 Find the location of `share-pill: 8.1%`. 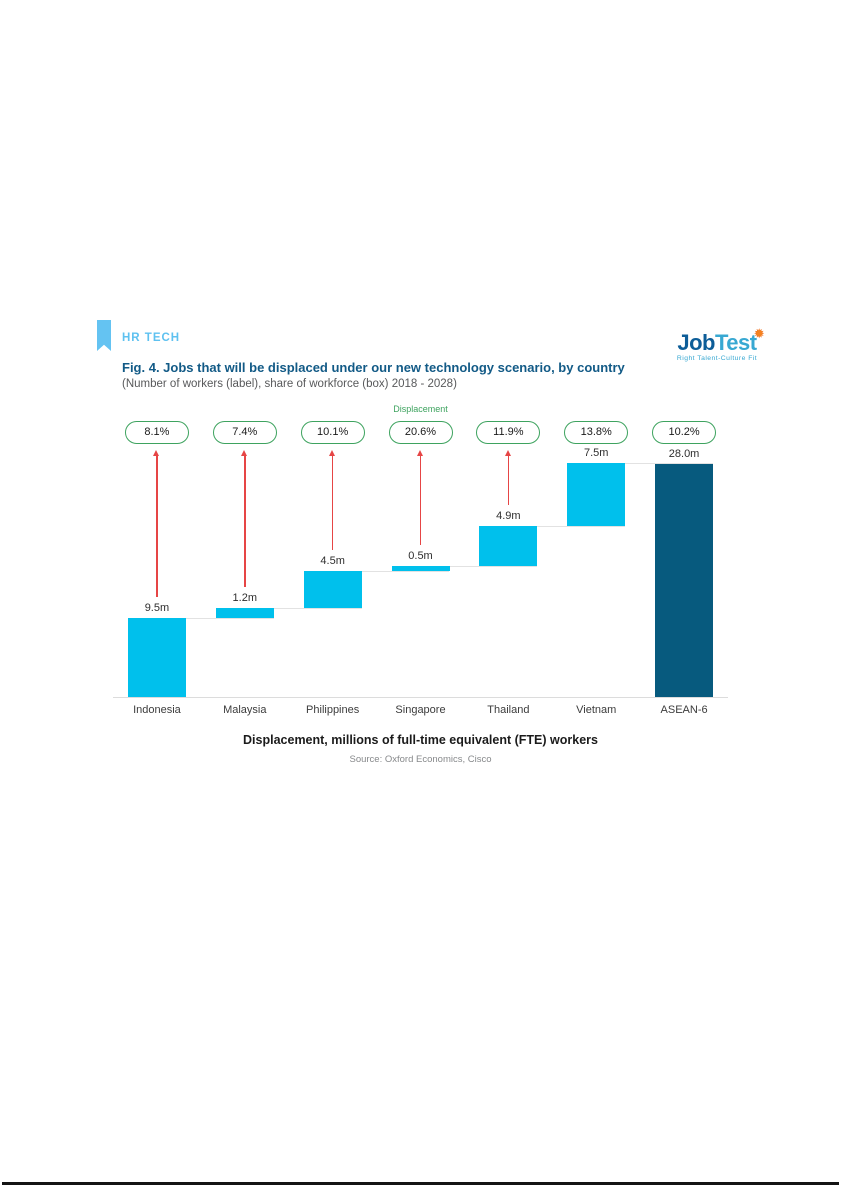

share-pill: 8.1% is located at coordinates (156, 432).